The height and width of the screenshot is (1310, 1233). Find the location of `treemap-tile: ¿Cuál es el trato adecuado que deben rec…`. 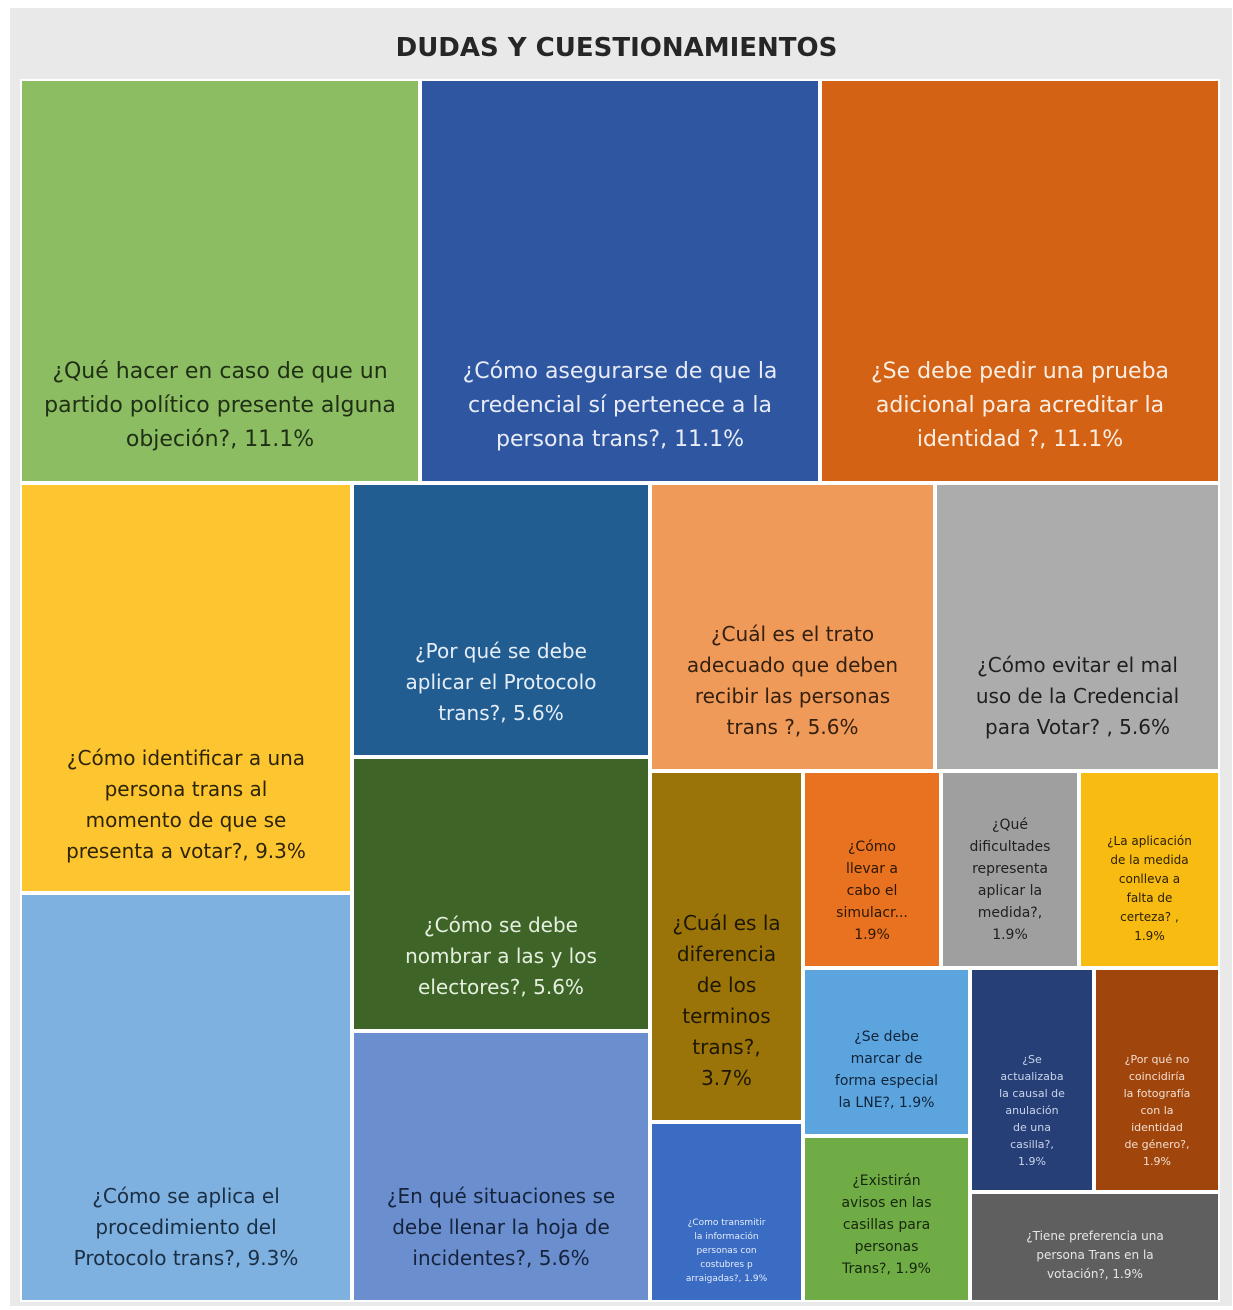

treemap-tile: ¿Cuál es el trato adecuado que deben rec… is located at coordinates (792, 627).